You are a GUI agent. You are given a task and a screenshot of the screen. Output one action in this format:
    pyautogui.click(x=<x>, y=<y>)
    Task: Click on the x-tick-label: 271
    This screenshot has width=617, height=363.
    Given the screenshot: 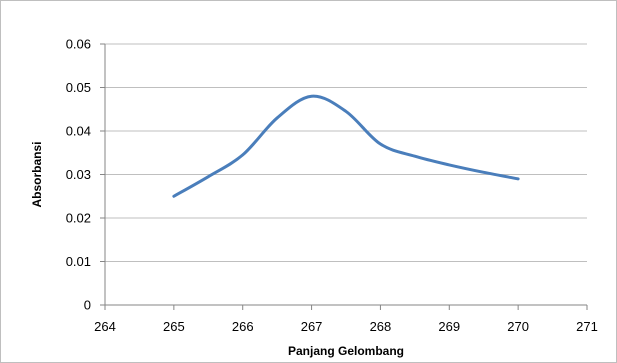 What is the action you would take?
    pyautogui.click(x=587, y=326)
    